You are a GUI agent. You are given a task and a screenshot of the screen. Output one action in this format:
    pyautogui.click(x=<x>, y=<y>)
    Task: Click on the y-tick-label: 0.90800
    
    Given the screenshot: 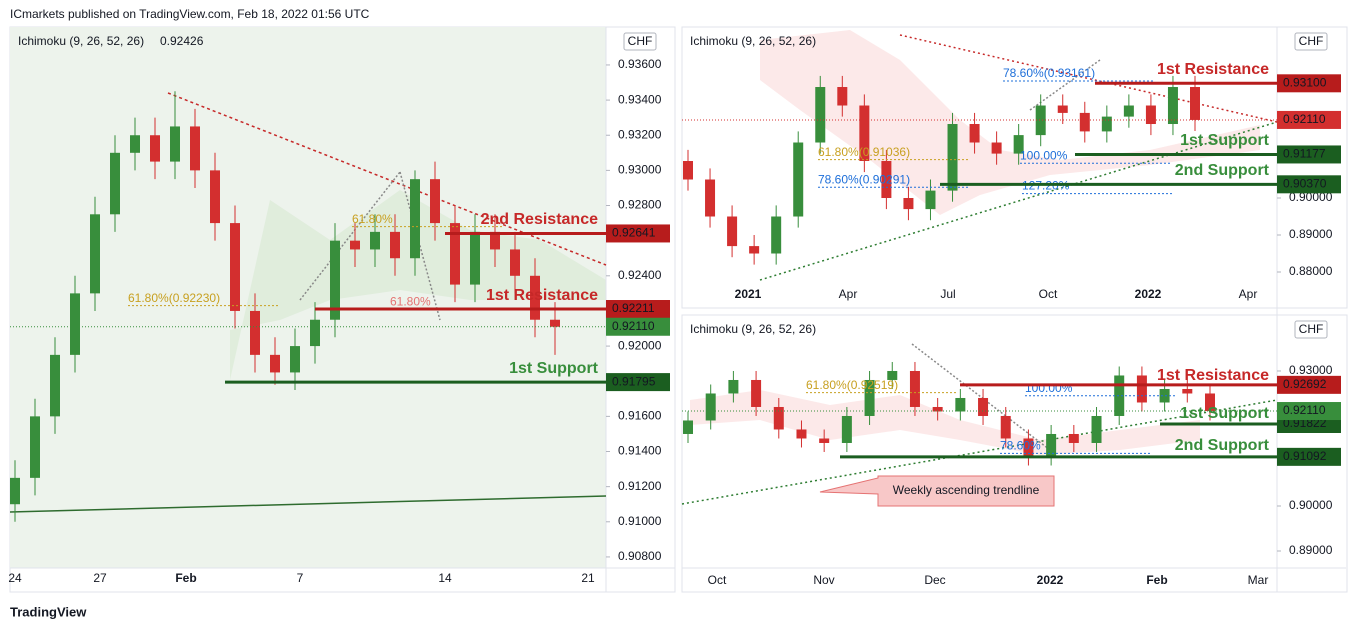 What is the action you would take?
    pyautogui.click(x=640, y=556)
    